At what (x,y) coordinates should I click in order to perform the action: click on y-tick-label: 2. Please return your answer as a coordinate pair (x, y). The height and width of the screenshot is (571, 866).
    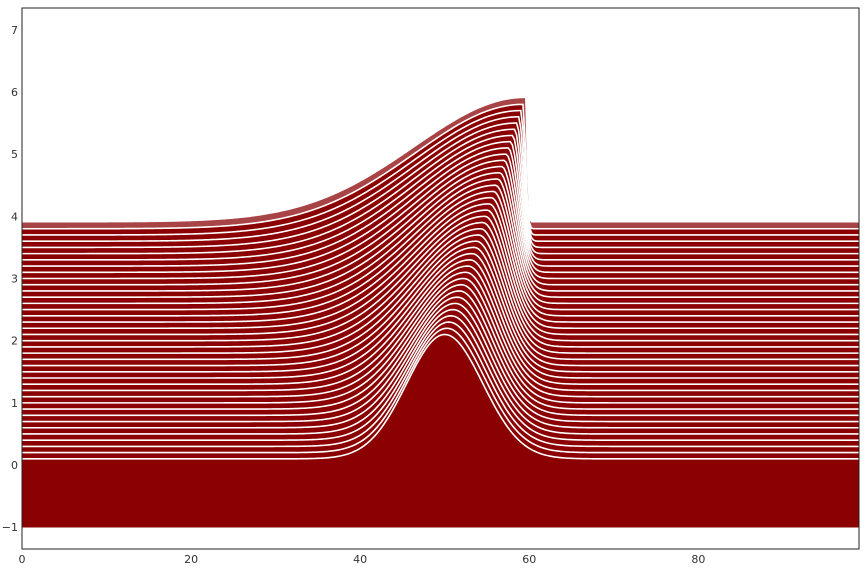
    Looking at the image, I should click on (14, 341).